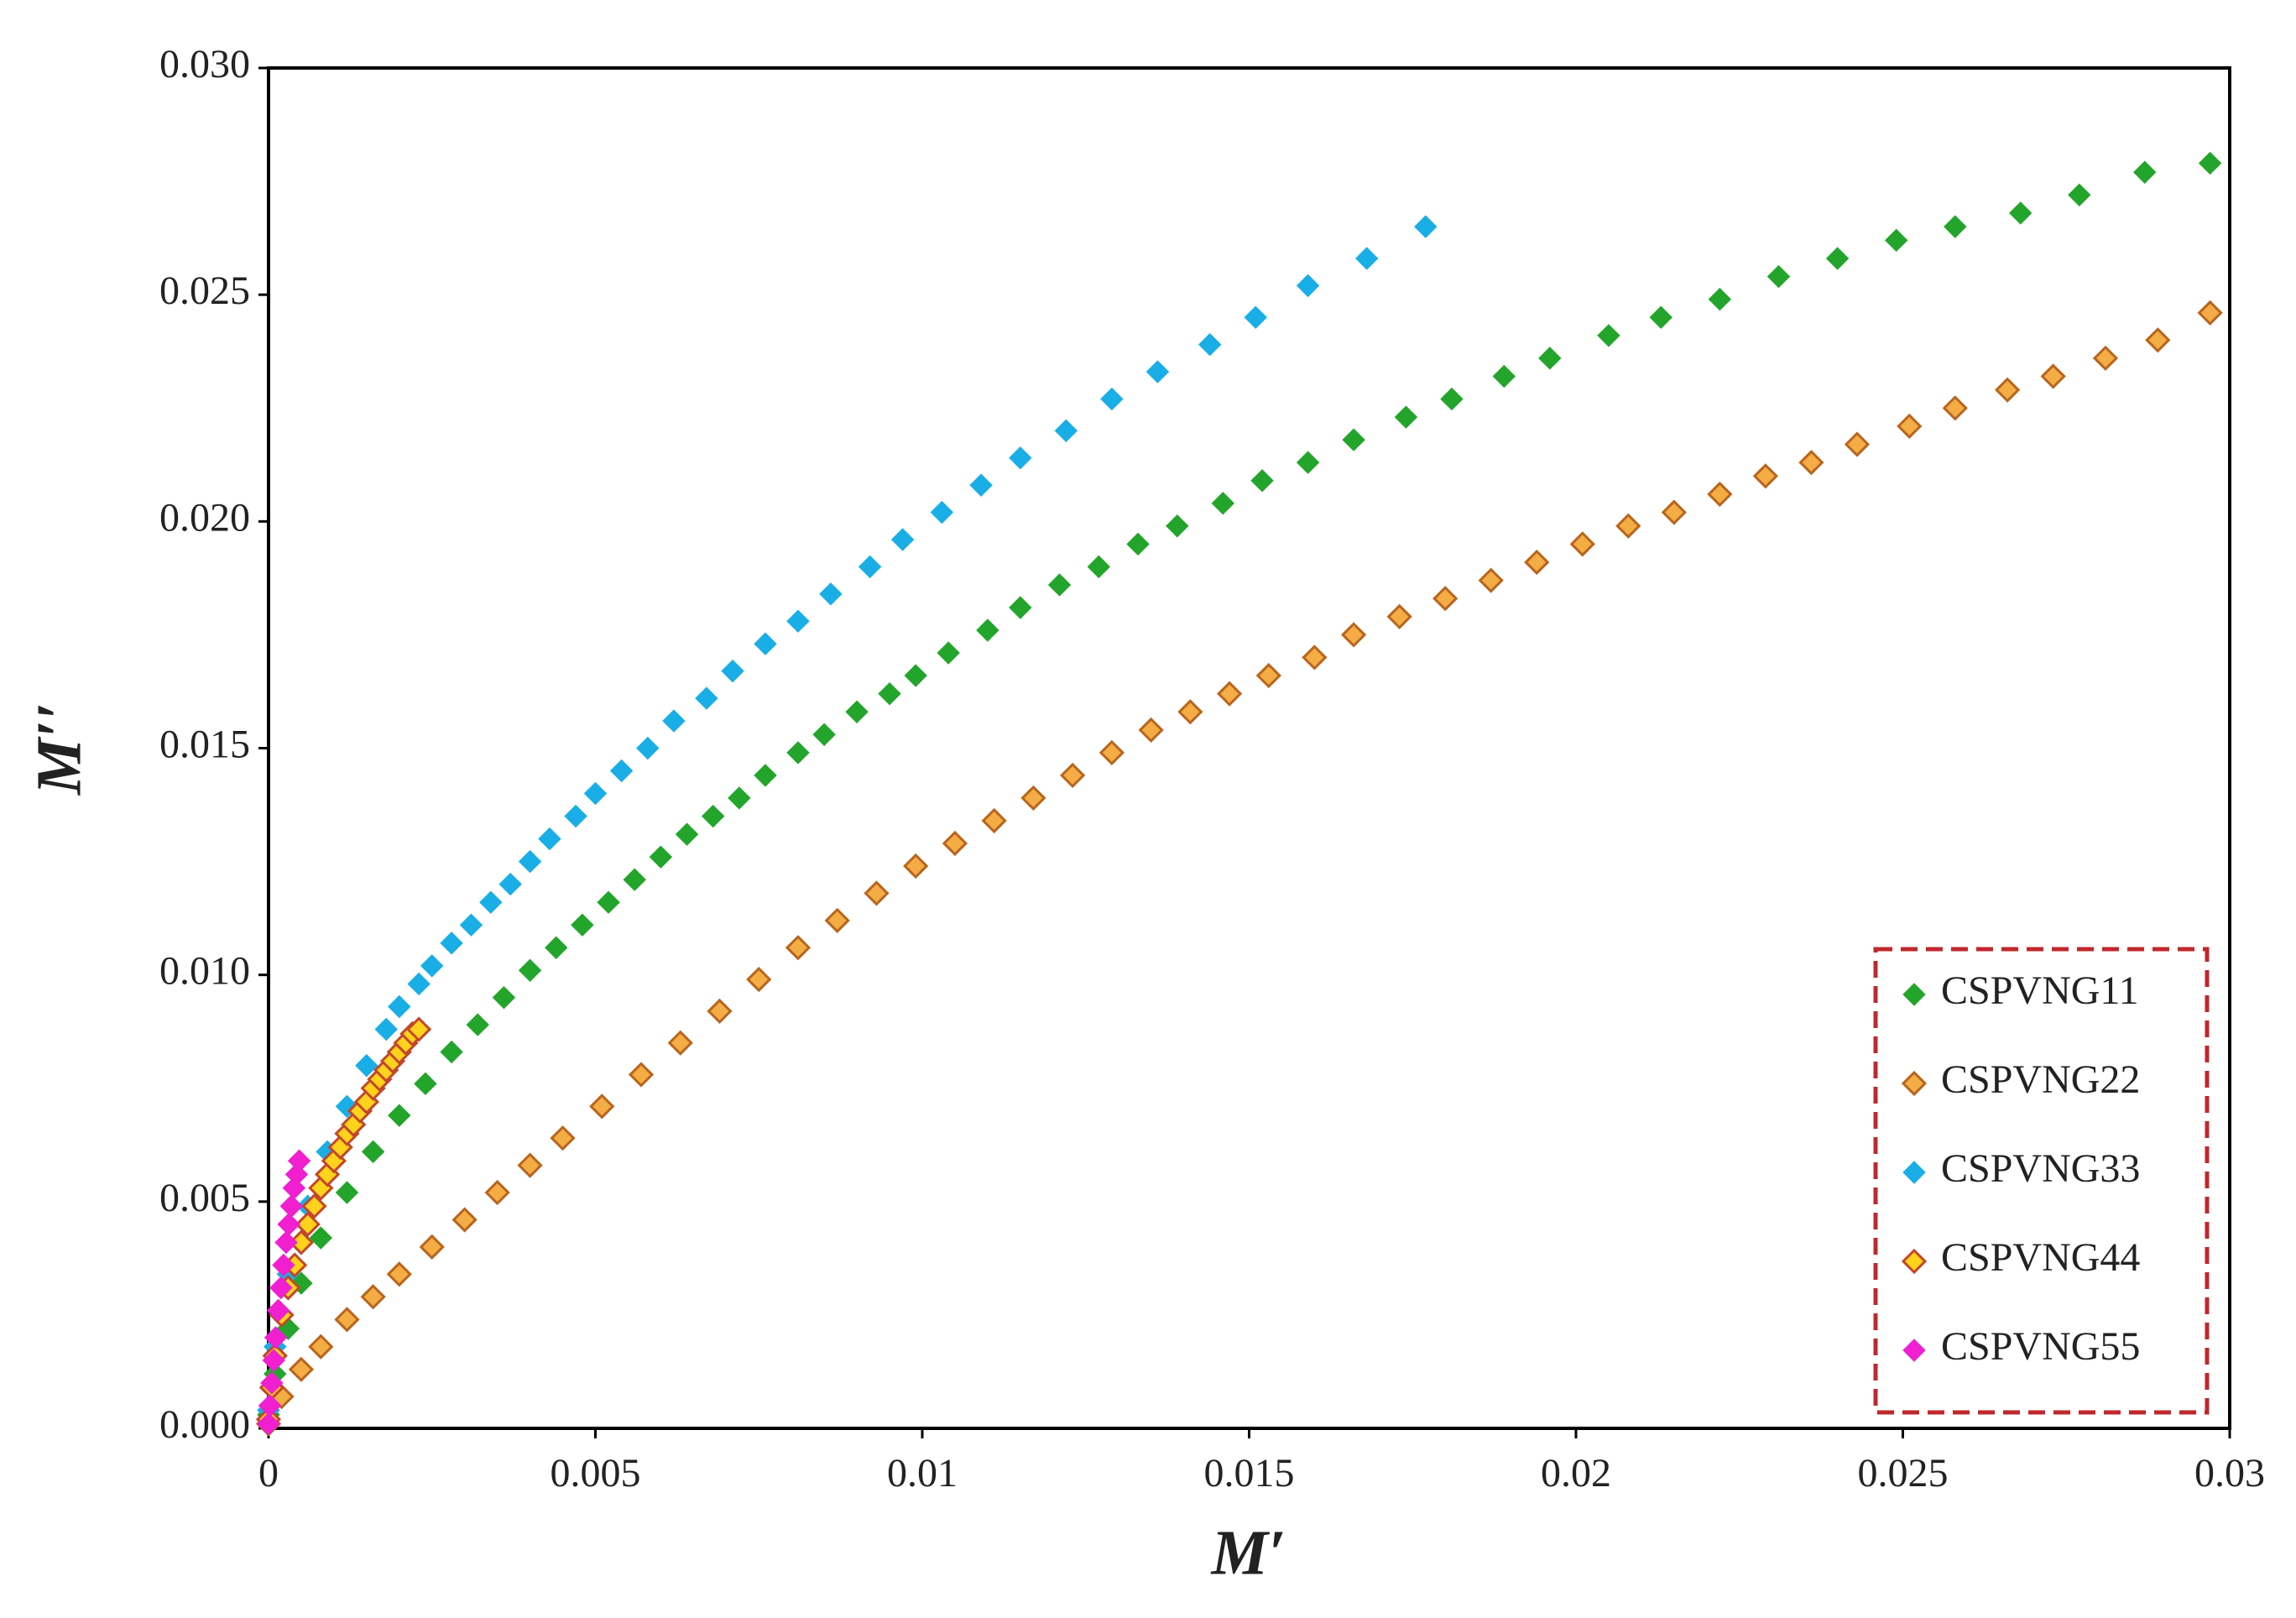 This screenshot has width=2296, height=1618. Describe the element at coordinates (1903, 1473) in the screenshot. I see `x-tick-label: 0.025` at that location.